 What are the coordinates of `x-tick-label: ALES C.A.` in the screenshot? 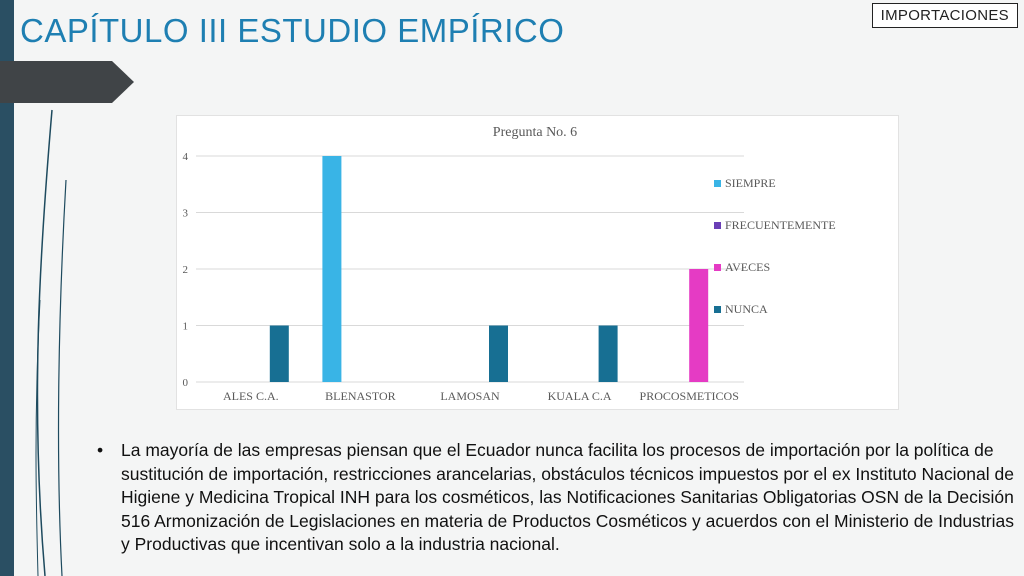 It's located at (251, 396).